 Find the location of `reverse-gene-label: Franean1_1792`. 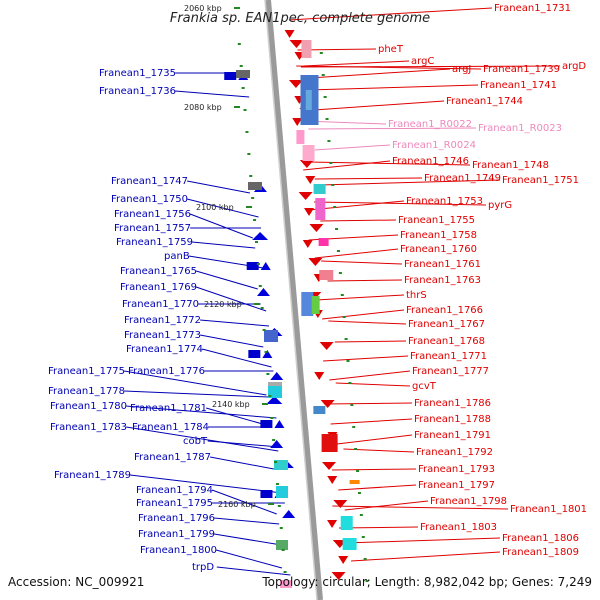

reverse-gene-label: Franean1_1792 is located at coordinates (454, 452).